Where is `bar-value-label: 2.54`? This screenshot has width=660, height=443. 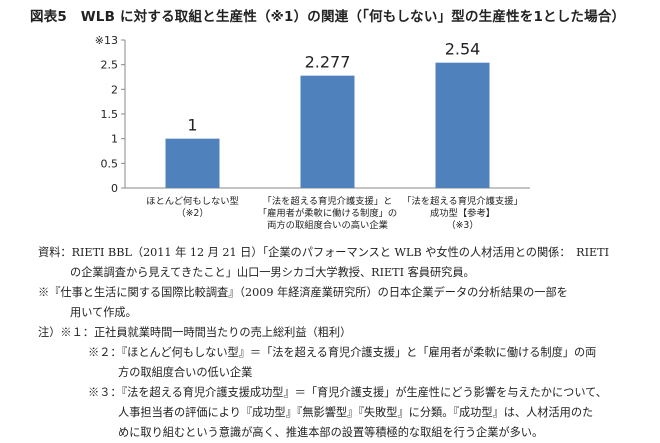
bar-value-label: 2.54 is located at coordinates (463, 49).